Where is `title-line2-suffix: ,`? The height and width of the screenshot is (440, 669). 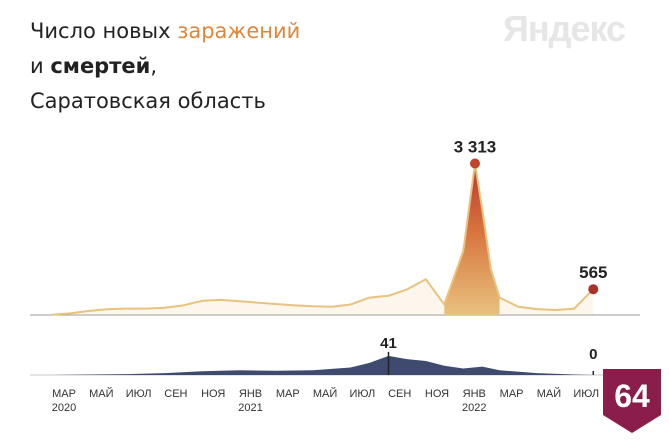 title-line2-suffix: , is located at coordinates (154, 66).